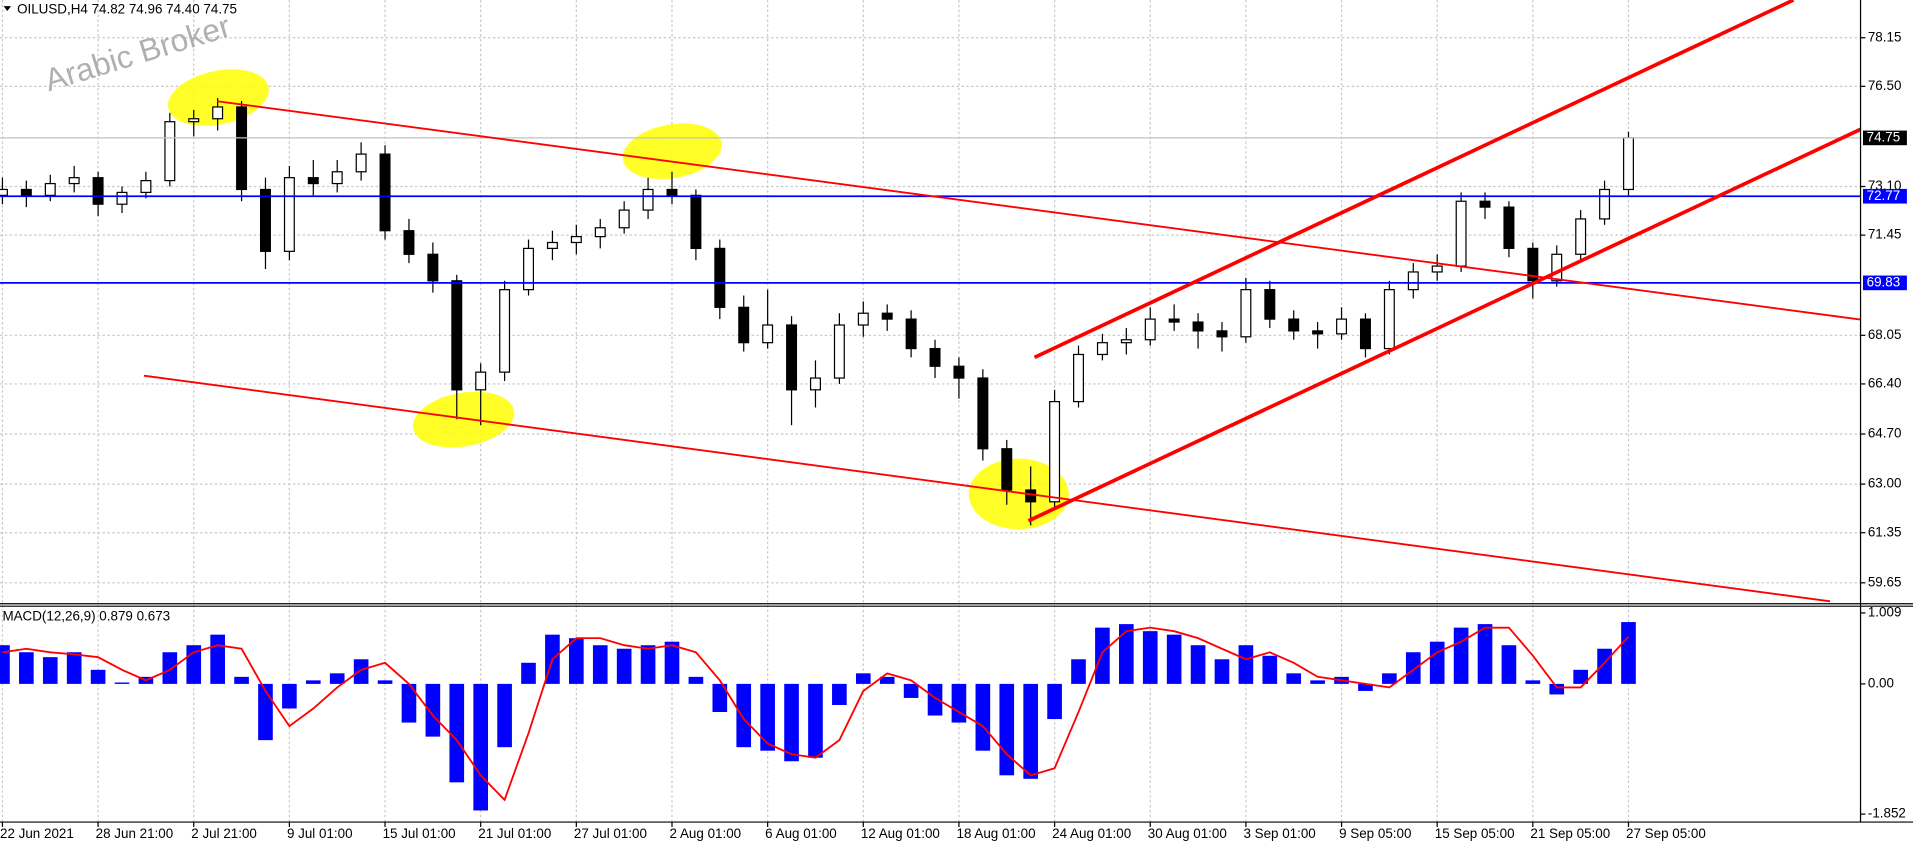  I want to click on highlight, so click(463, 419).